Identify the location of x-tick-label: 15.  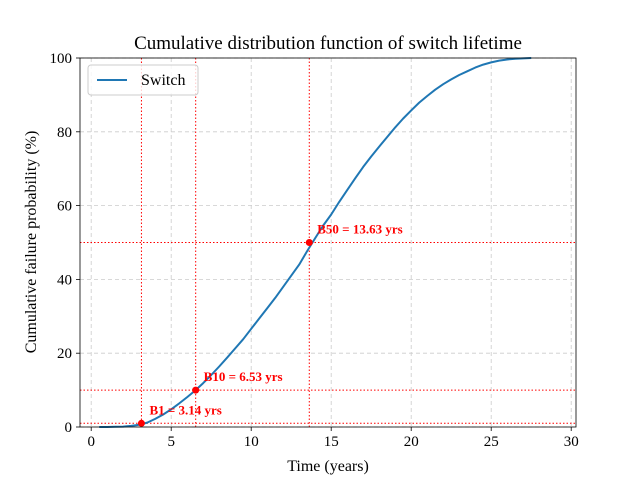
(331, 442).